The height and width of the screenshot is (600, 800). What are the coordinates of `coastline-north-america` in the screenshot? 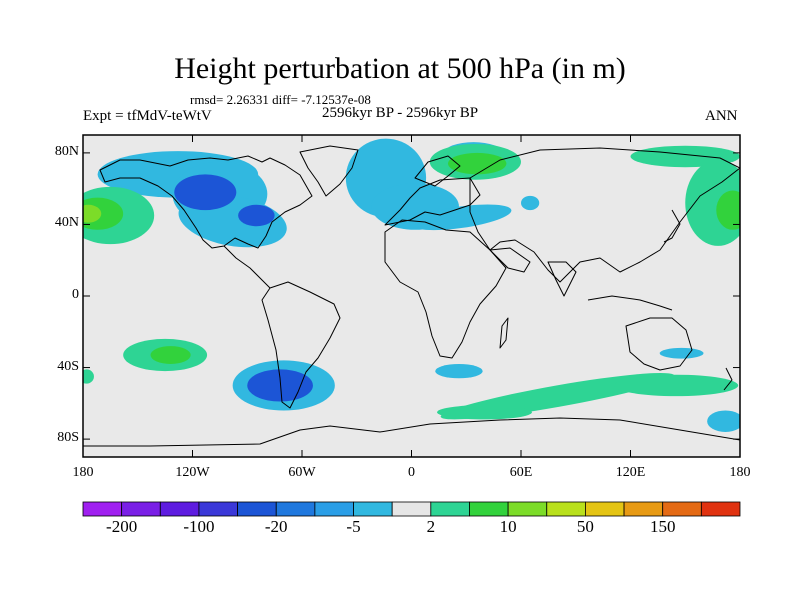 It's located at (206, 202).